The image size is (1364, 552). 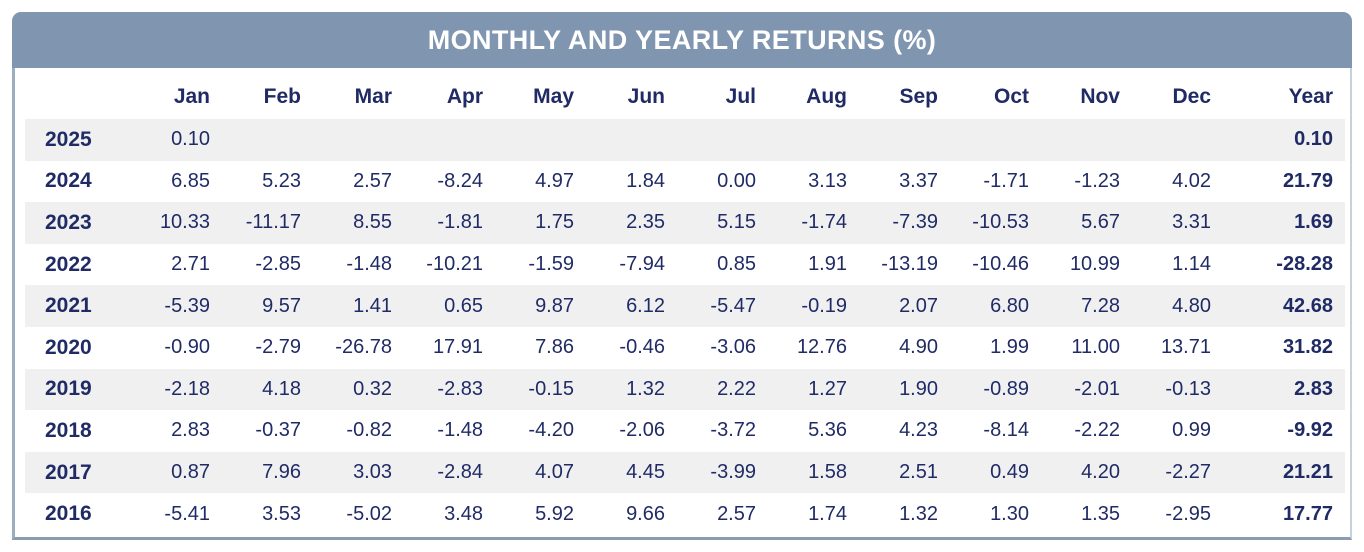 What do you see at coordinates (554, 222) in the screenshot?
I see `value-cell: 1.75` at bounding box center [554, 222].